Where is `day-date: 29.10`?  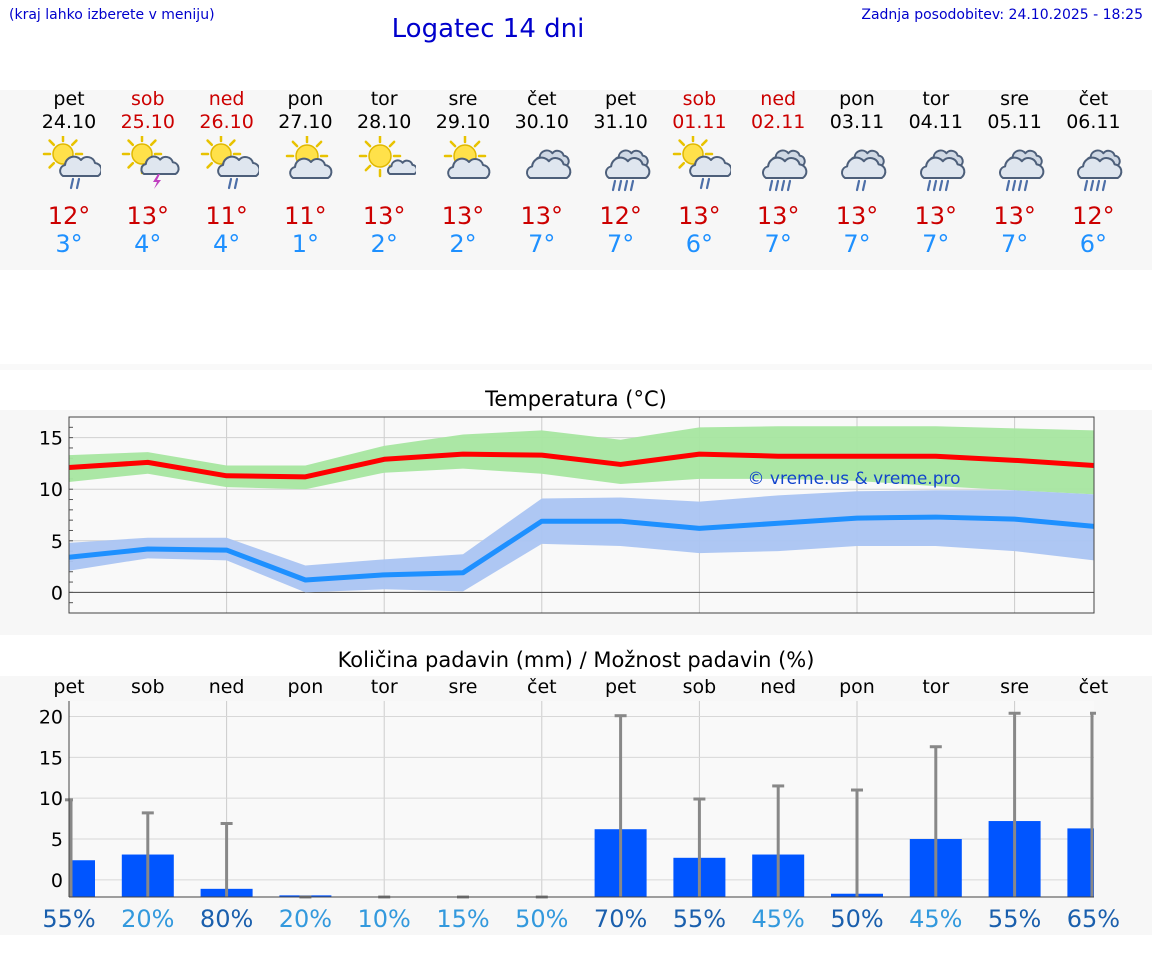 day-date: 29.10 is located at coordinates (463, 122).